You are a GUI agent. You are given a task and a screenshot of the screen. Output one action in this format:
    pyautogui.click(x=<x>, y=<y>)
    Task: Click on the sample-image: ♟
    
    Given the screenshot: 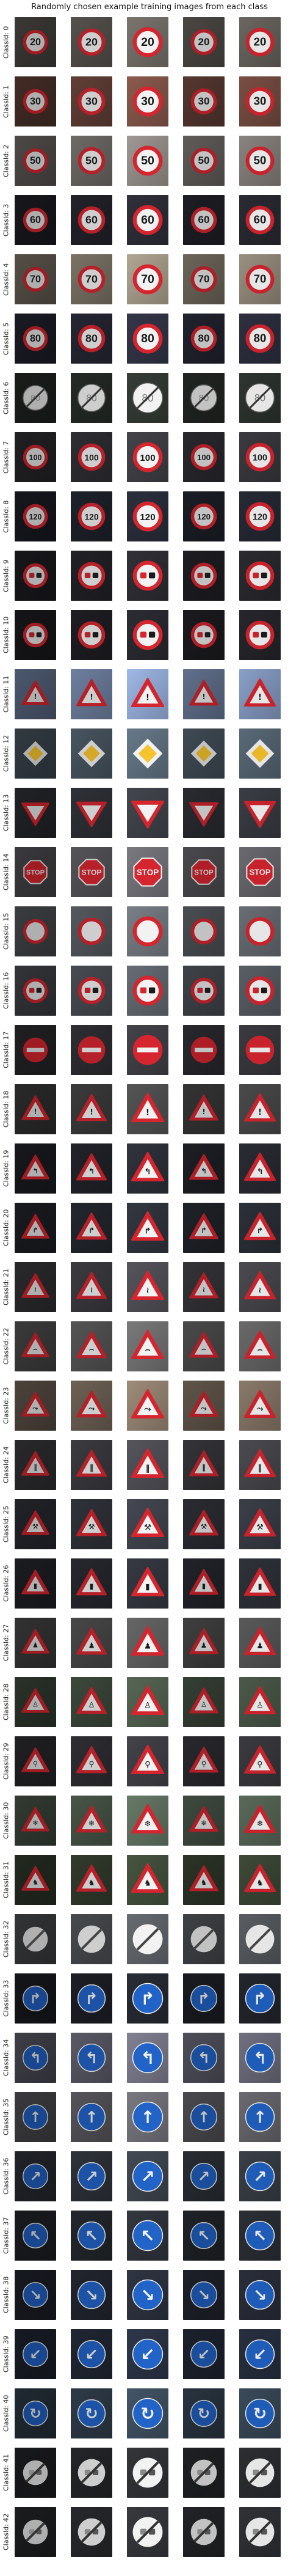 What is the action you would take?
    pyautogui.click(x=35, y=1643)
    